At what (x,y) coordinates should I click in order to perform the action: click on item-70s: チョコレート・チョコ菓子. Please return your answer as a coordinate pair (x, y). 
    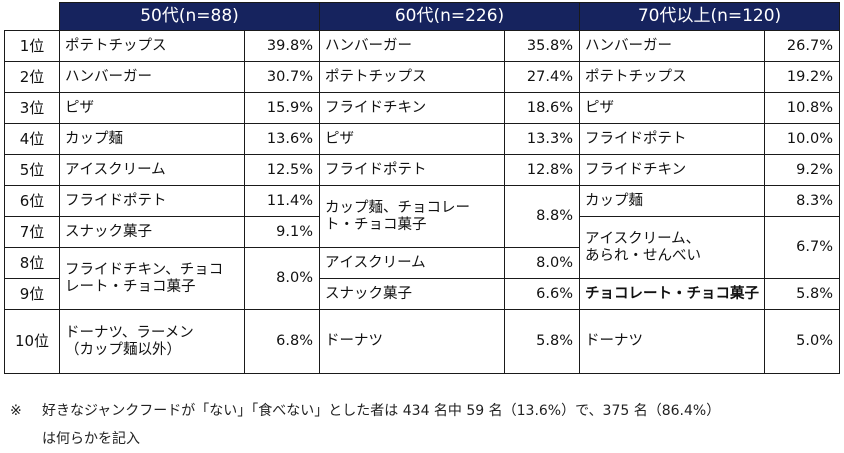
    Looking at the image, I should click on (672, 294).